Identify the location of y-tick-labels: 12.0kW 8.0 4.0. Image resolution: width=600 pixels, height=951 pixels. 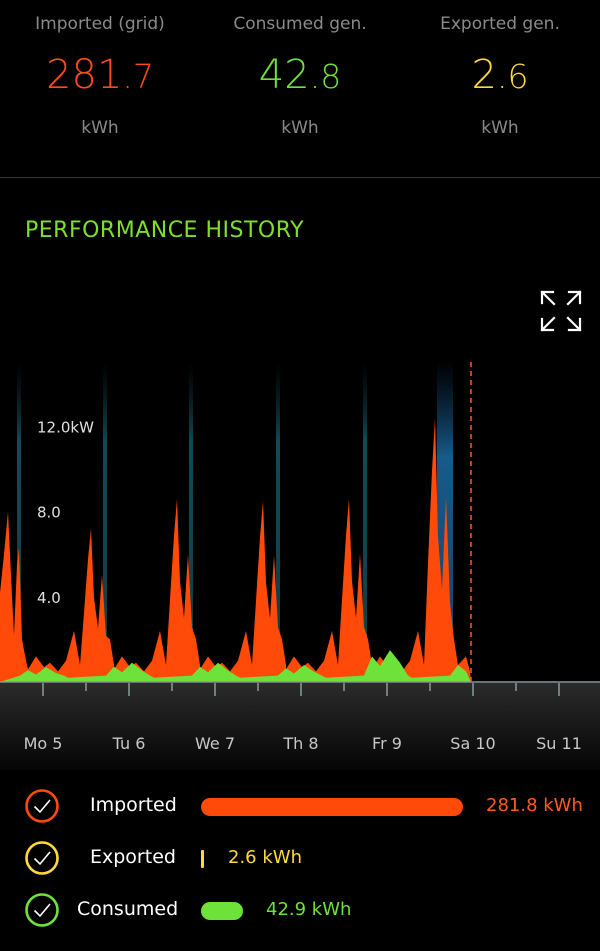
(65, 512).